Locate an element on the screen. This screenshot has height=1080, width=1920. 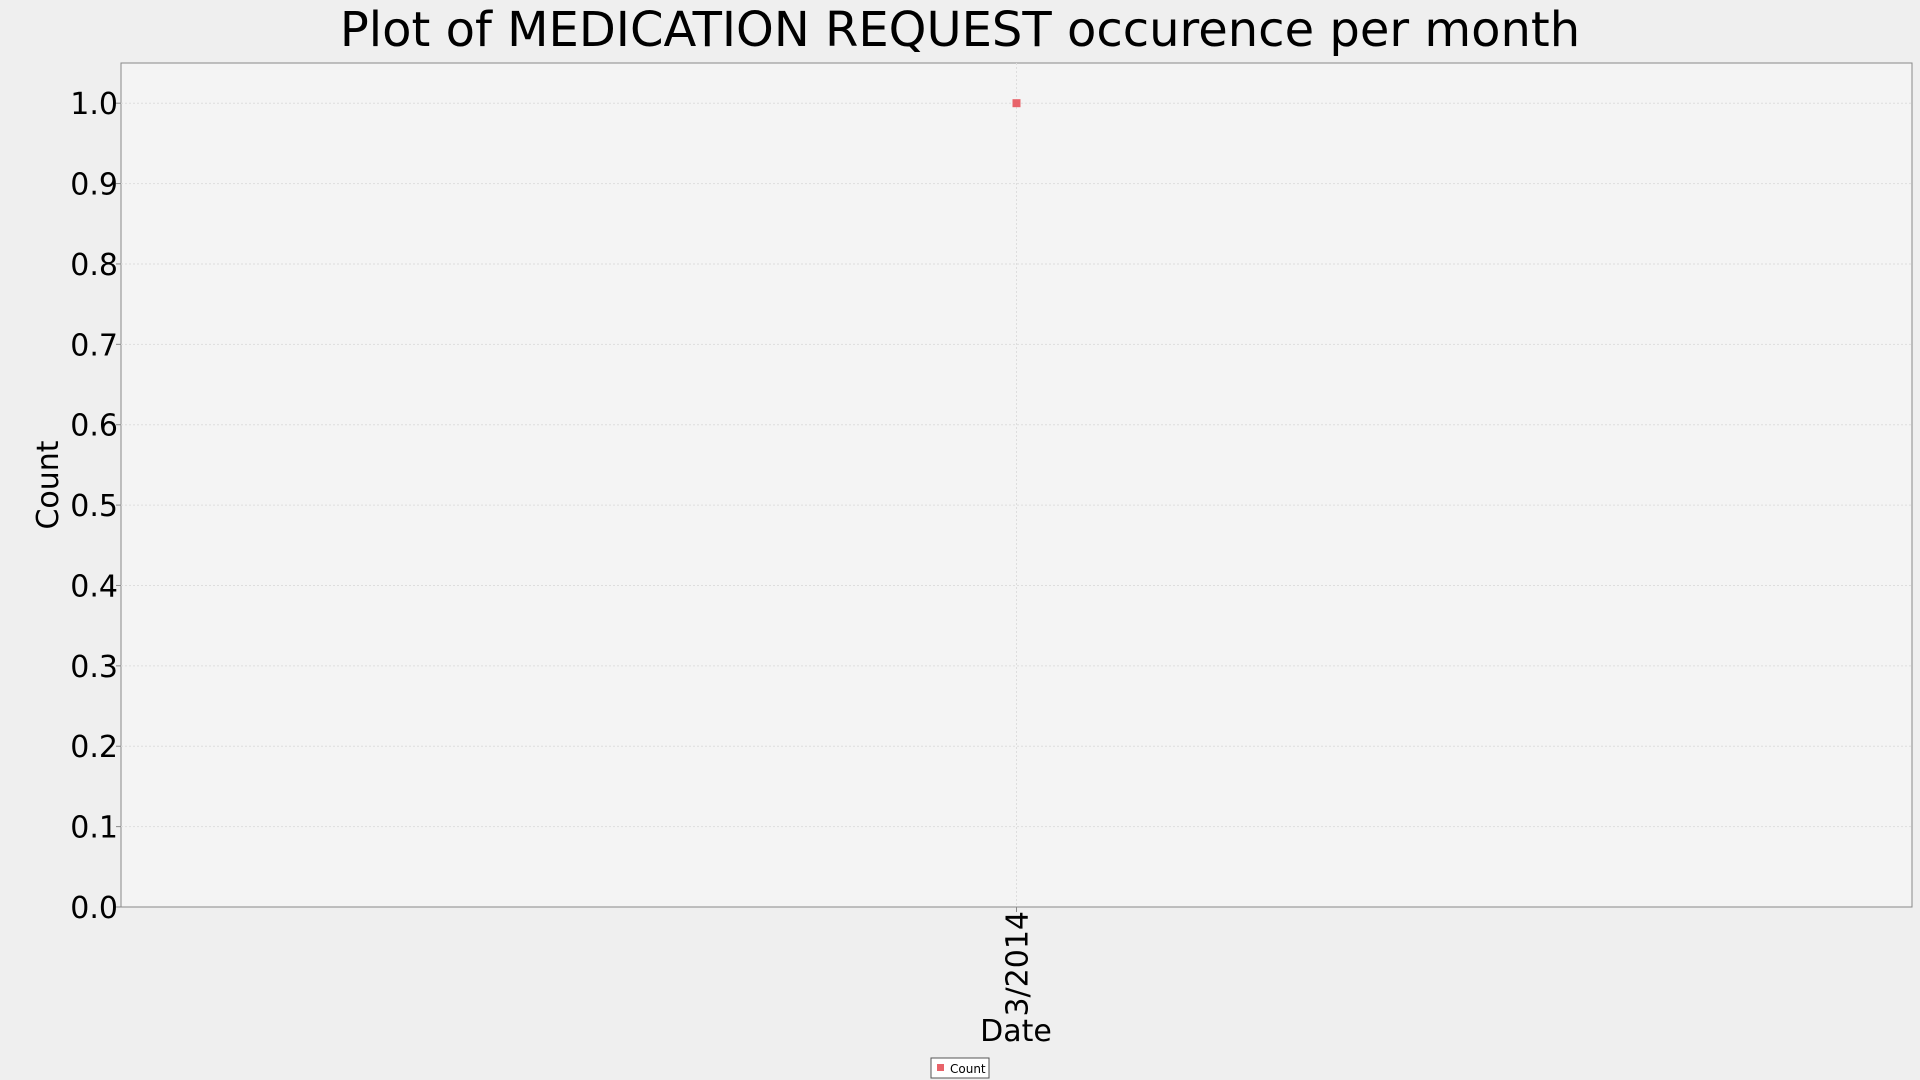
y-tick-label: 0.4 is located at coordinates (94, 586).